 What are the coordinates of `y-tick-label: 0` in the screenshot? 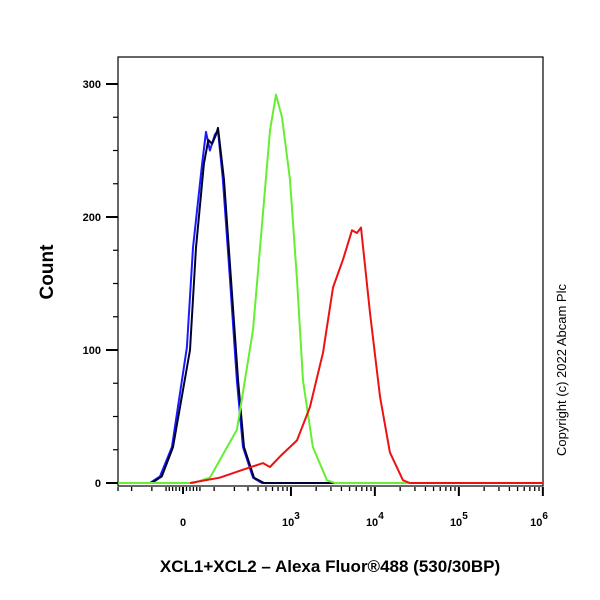 It's located at (98, 484).